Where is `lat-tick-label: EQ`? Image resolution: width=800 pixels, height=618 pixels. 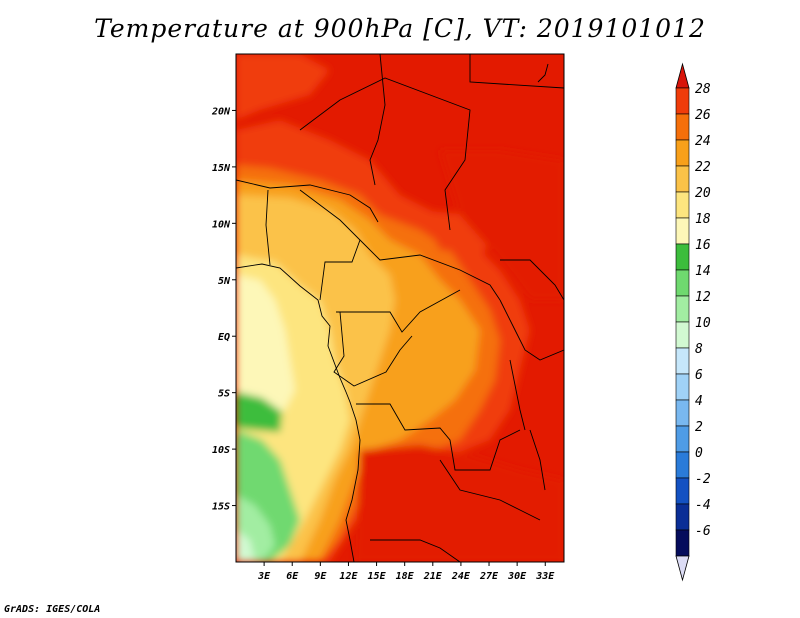
lat-tick-label: EQ is located at coordinates (224, 337).